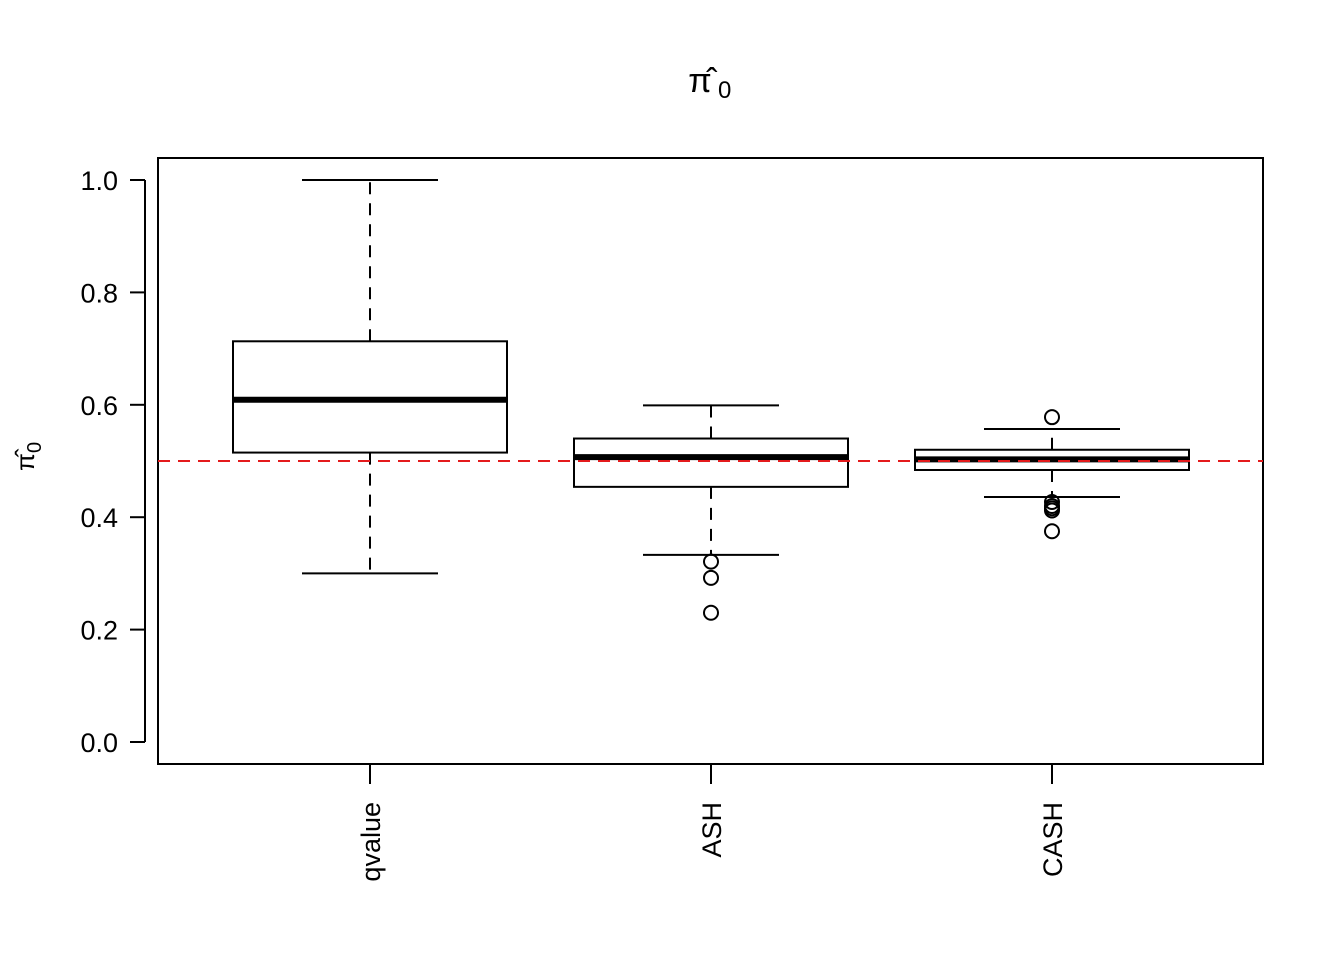  Describe the element at coordinates (711, 512) in the screenshot. I see `box-ASH` at that location.